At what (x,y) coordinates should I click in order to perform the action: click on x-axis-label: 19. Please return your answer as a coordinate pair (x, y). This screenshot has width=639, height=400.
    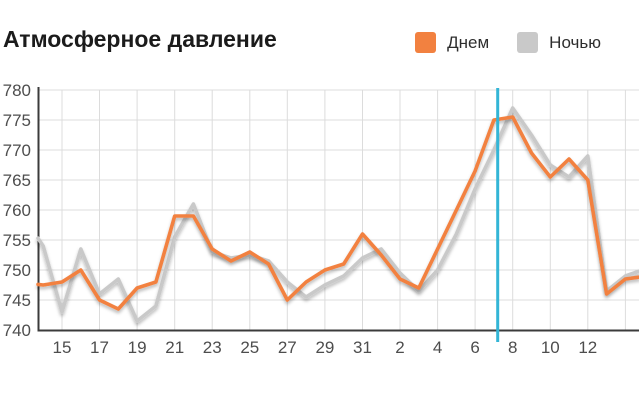
    Looking at the image, I should click on (137, 347).